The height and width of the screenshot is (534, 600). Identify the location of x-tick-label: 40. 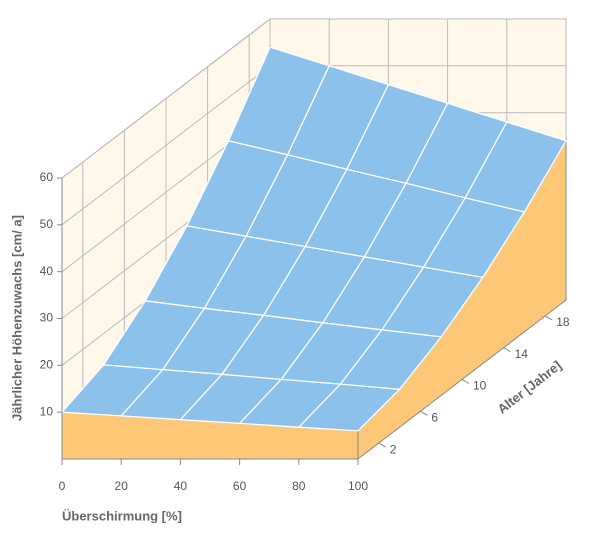
(181, 486).